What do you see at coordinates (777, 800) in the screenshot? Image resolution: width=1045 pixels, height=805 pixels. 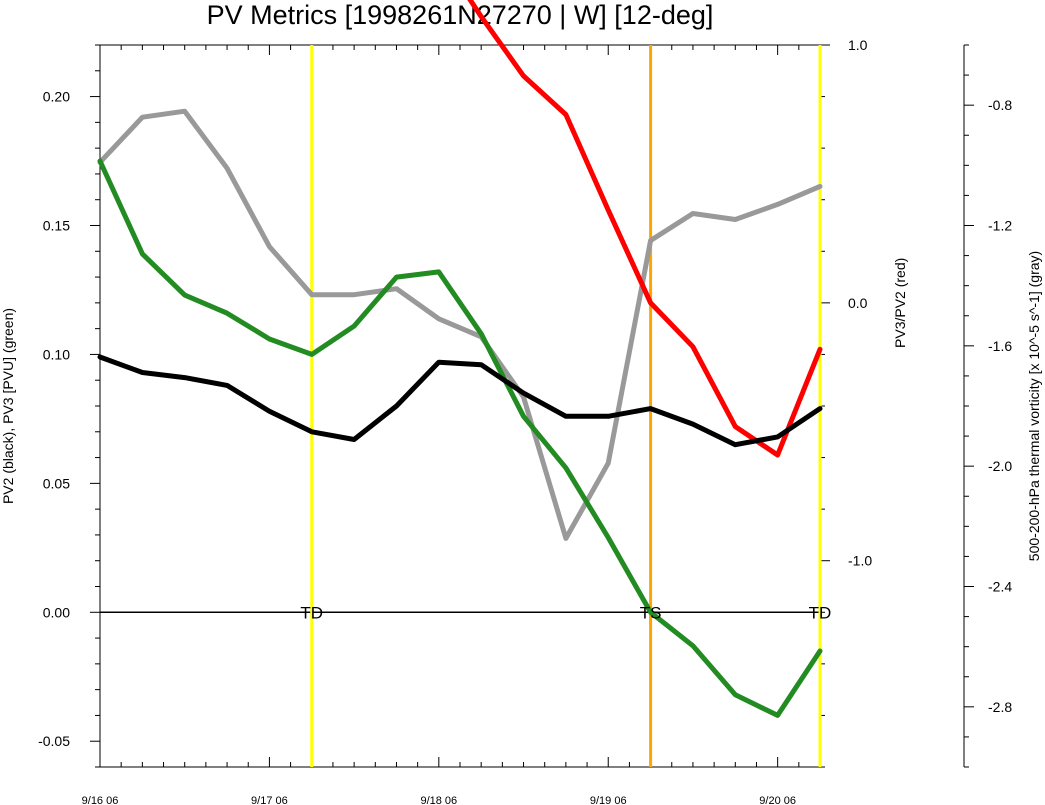 I see `x-tick-label: 9/20 06` at bounding box center [777, 800].